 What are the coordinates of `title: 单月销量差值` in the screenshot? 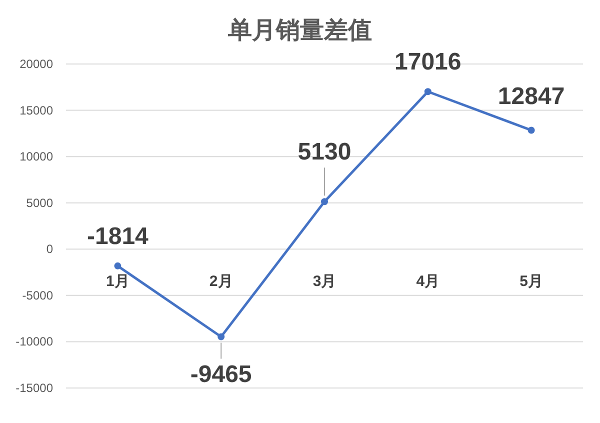 It's located at (300, 30).